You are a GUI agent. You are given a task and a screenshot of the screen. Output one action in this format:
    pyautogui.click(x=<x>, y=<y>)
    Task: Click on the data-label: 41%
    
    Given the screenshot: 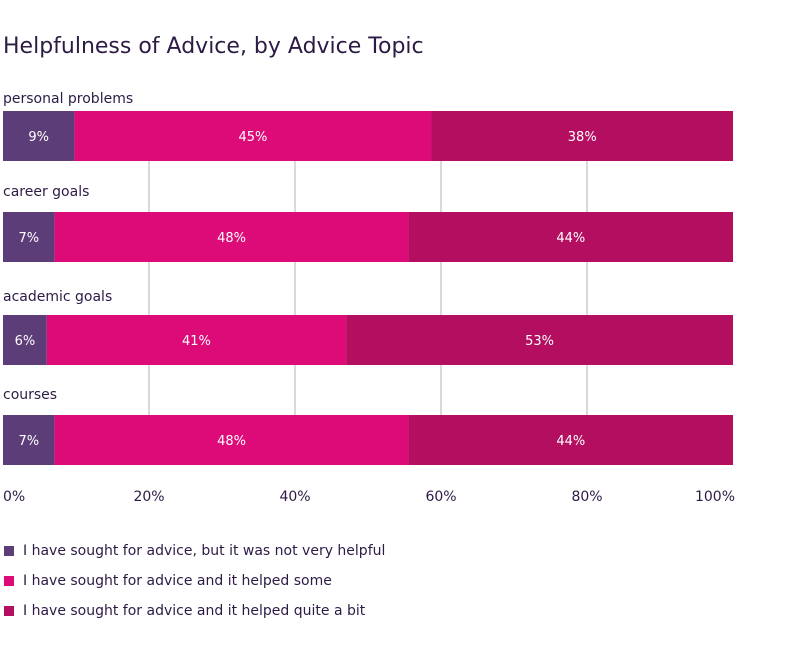 What is the action you would take?
    pyautogui.click(x=196, y=341)
    